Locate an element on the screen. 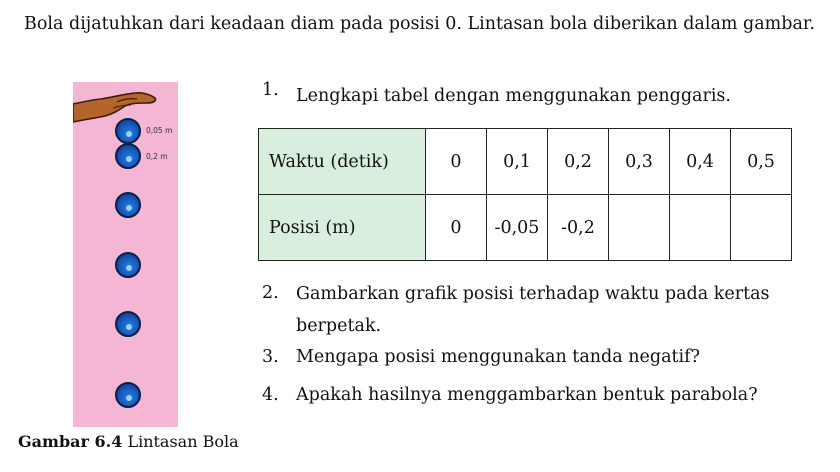 This screenshot has width=840, height=472. label-0-2m: 0,2 m is located at coordinates (157, 156).